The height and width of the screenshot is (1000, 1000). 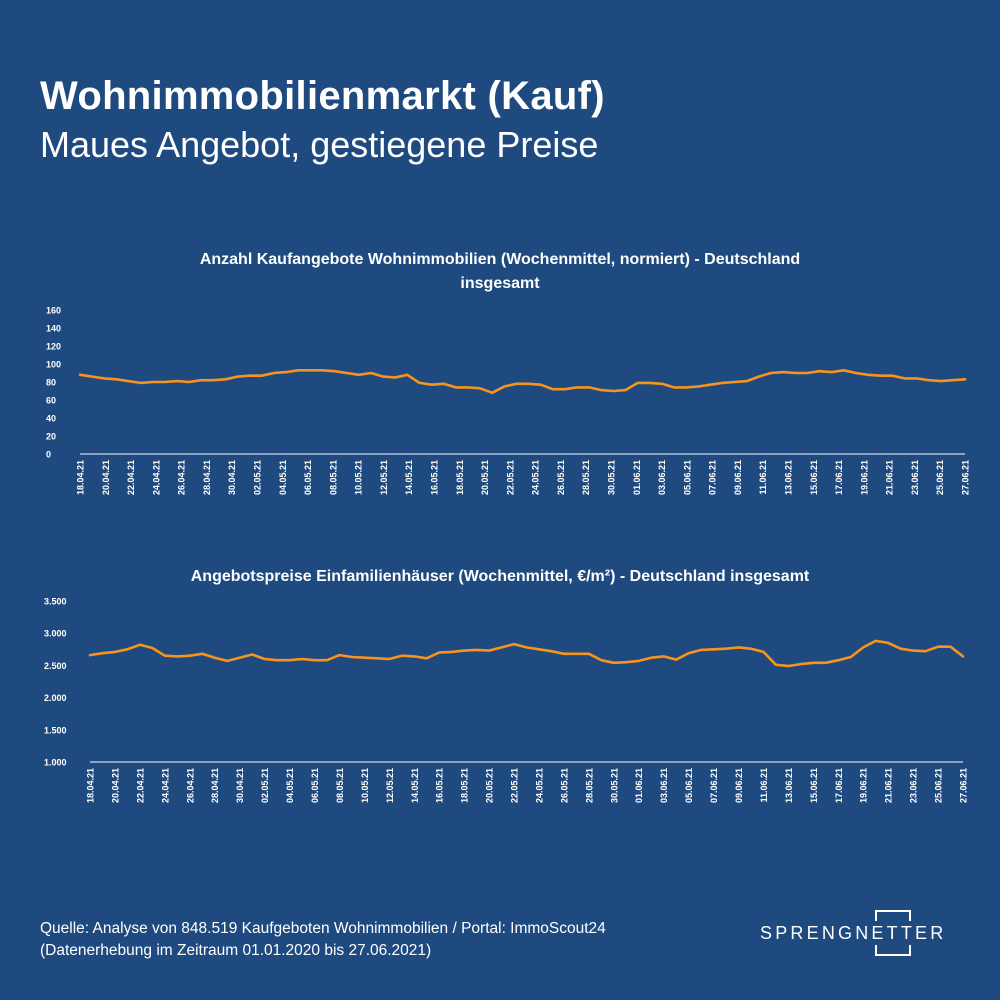 I want to click on y-tick-label: 120, so click(x=53, y=347).